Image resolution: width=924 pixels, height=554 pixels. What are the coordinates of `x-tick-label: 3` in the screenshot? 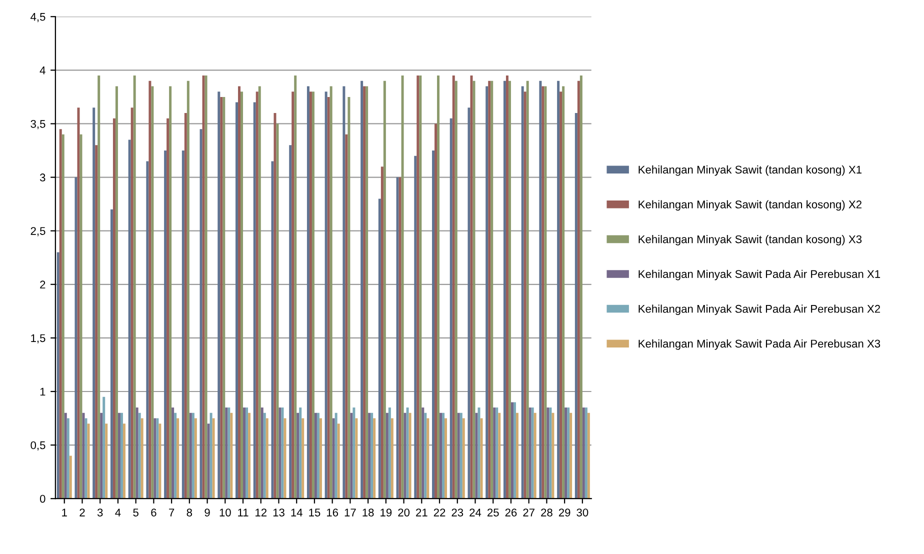 It's located at (100, 512).